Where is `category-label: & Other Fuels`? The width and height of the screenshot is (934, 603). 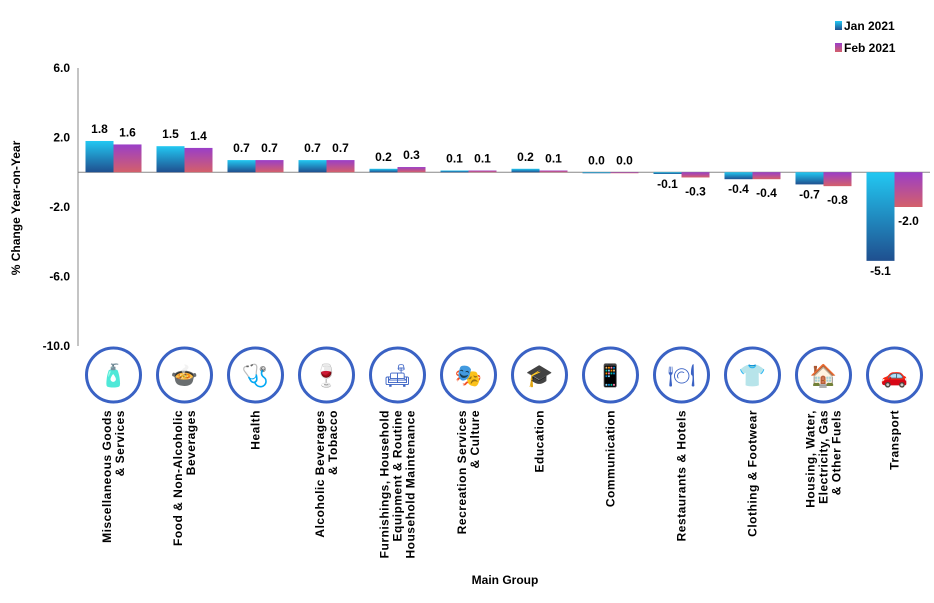 category-label: & Other Fuels is located at coordinates (837, 452).